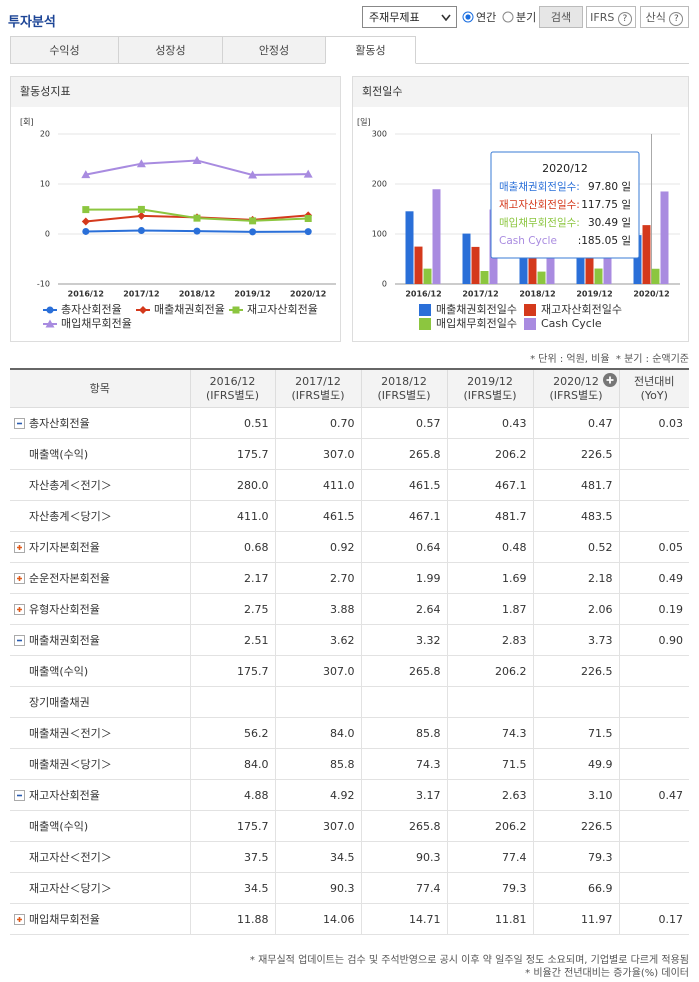 This screenshot has width=699, height=982. Describe the element at coordinates (318, 423) in the screenshot. I see `value-cell: 0.70` at that location.